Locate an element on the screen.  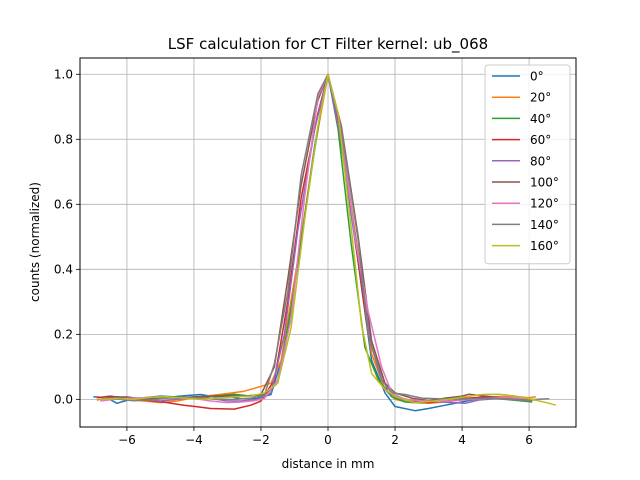
y-tick-label: 0.0 is located at coordinates (63, 399).